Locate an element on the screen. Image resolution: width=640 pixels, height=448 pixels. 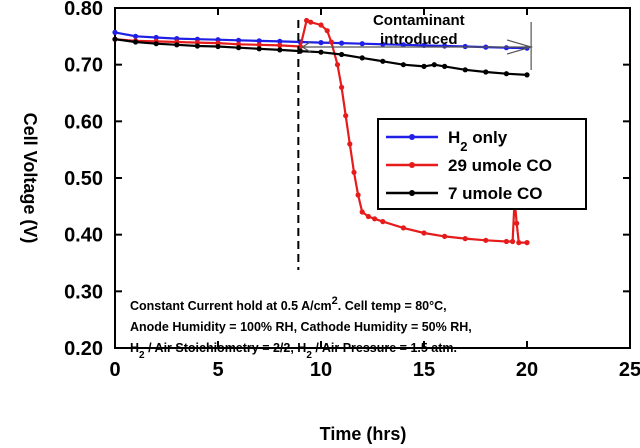
x-tick-label: 20 is located at coordinates (527, 370).